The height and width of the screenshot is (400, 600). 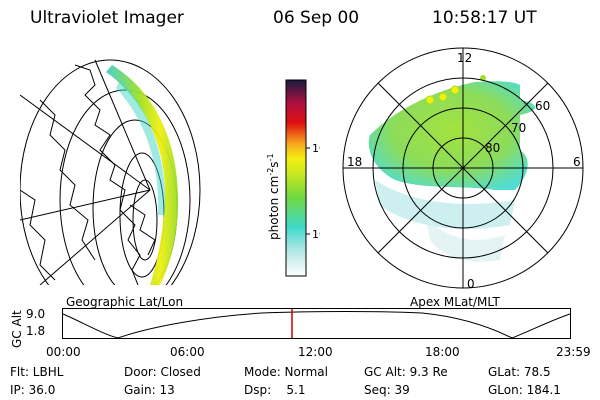 I want to click on colorbar-unit-label: photon cm-2s-1, so click(x=273, y=196).